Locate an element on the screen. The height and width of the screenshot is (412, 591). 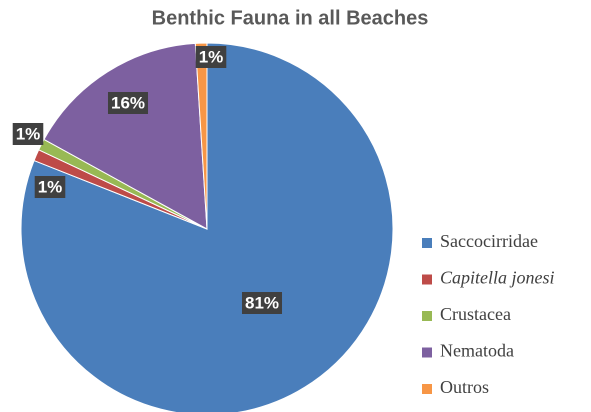
data-label: 16% is located at coordinates (128, 103).